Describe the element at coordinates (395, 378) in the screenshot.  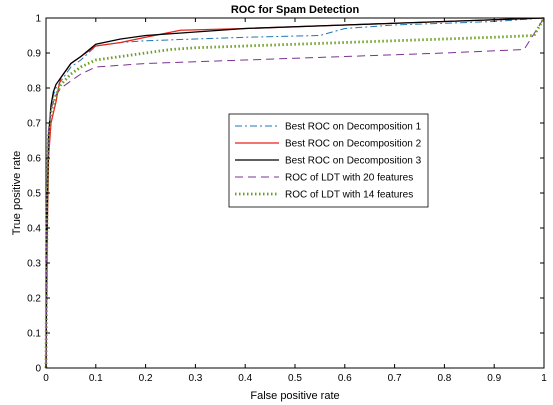
I see `x-tick-label: 0.7` at that location.